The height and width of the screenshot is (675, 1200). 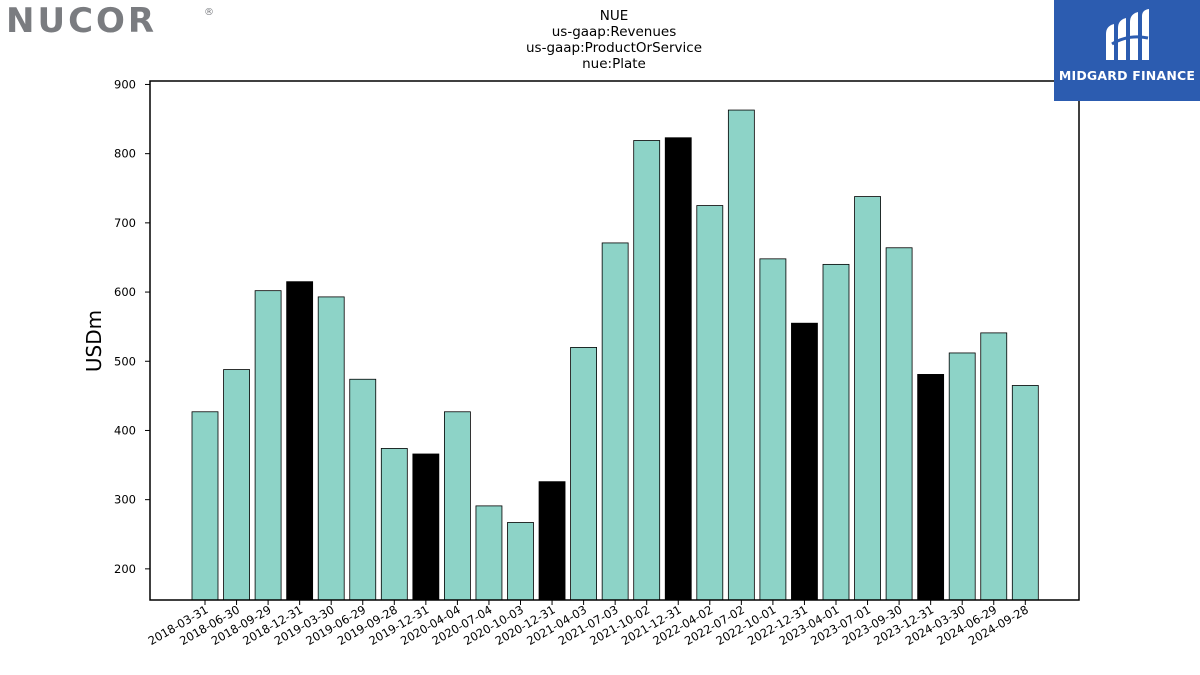 I want to click on nucor-logo: NUCOR ®, so click(x=111, y=21).